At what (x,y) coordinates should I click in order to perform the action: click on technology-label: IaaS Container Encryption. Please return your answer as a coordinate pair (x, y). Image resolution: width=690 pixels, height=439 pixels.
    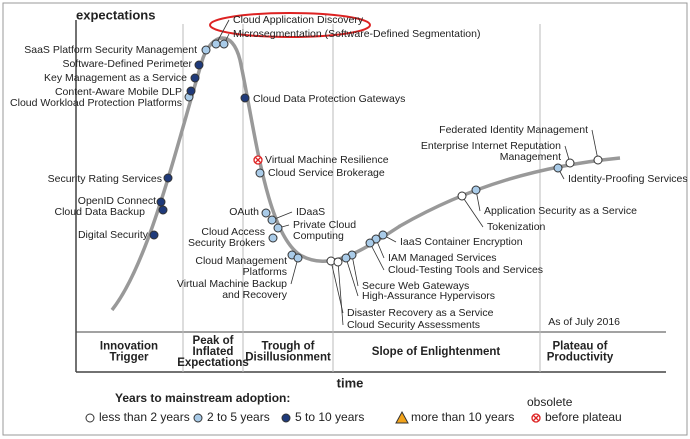
    Looking at the image, I should click on (461, 242).